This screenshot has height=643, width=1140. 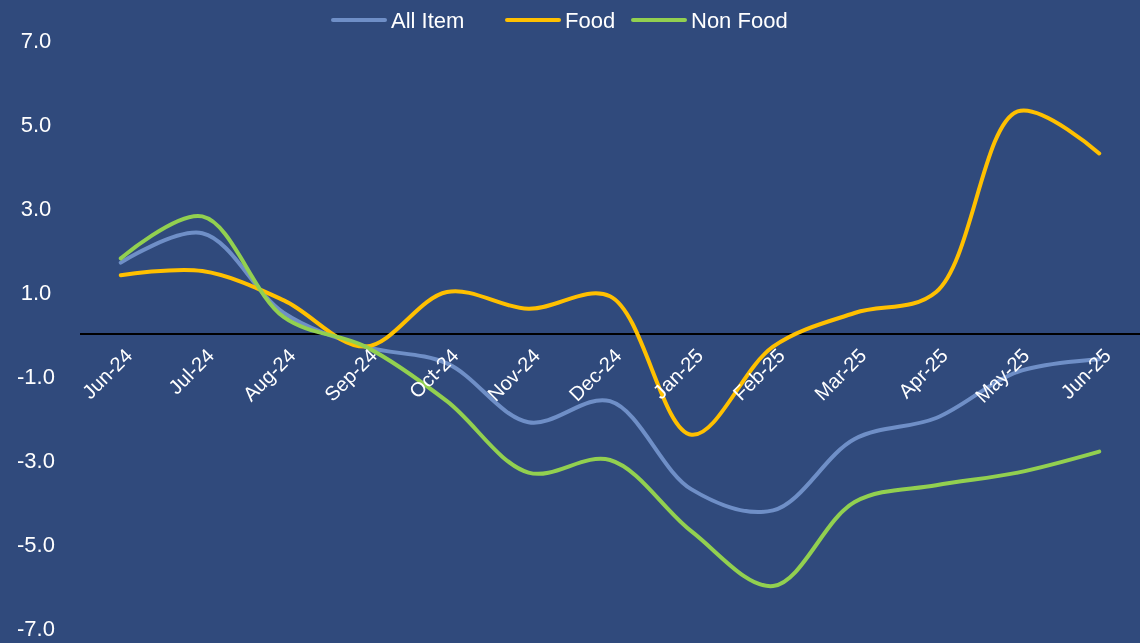 I want to click on legend-label: Food, so click(x=590, y=20).